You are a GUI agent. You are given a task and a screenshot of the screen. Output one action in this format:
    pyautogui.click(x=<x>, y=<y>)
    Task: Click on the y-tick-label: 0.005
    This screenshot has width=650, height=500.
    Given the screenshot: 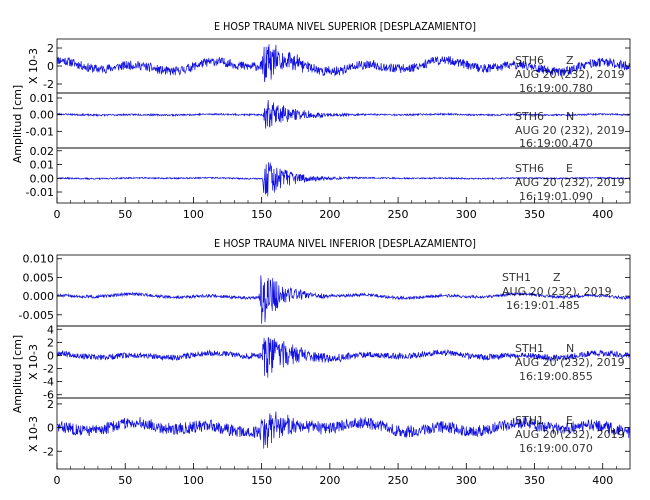 What is the action you would take?
    pyautogui.click(x=39, y=277)
    